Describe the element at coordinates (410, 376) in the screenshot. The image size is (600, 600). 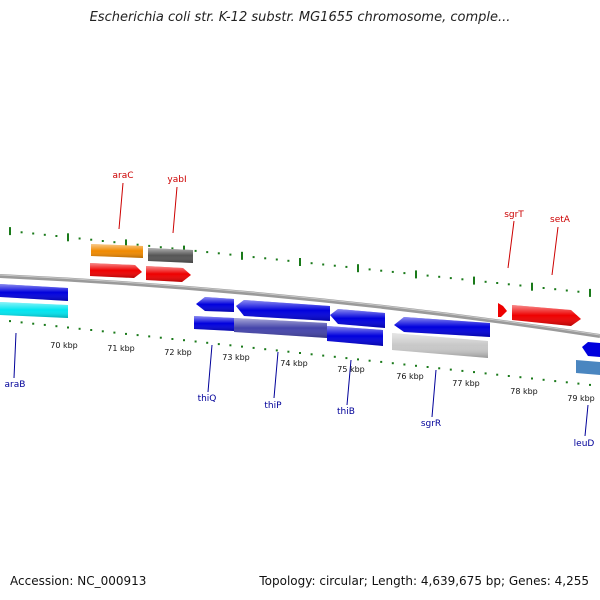
I see `scale-tick-label: 76 kbp` at that location.